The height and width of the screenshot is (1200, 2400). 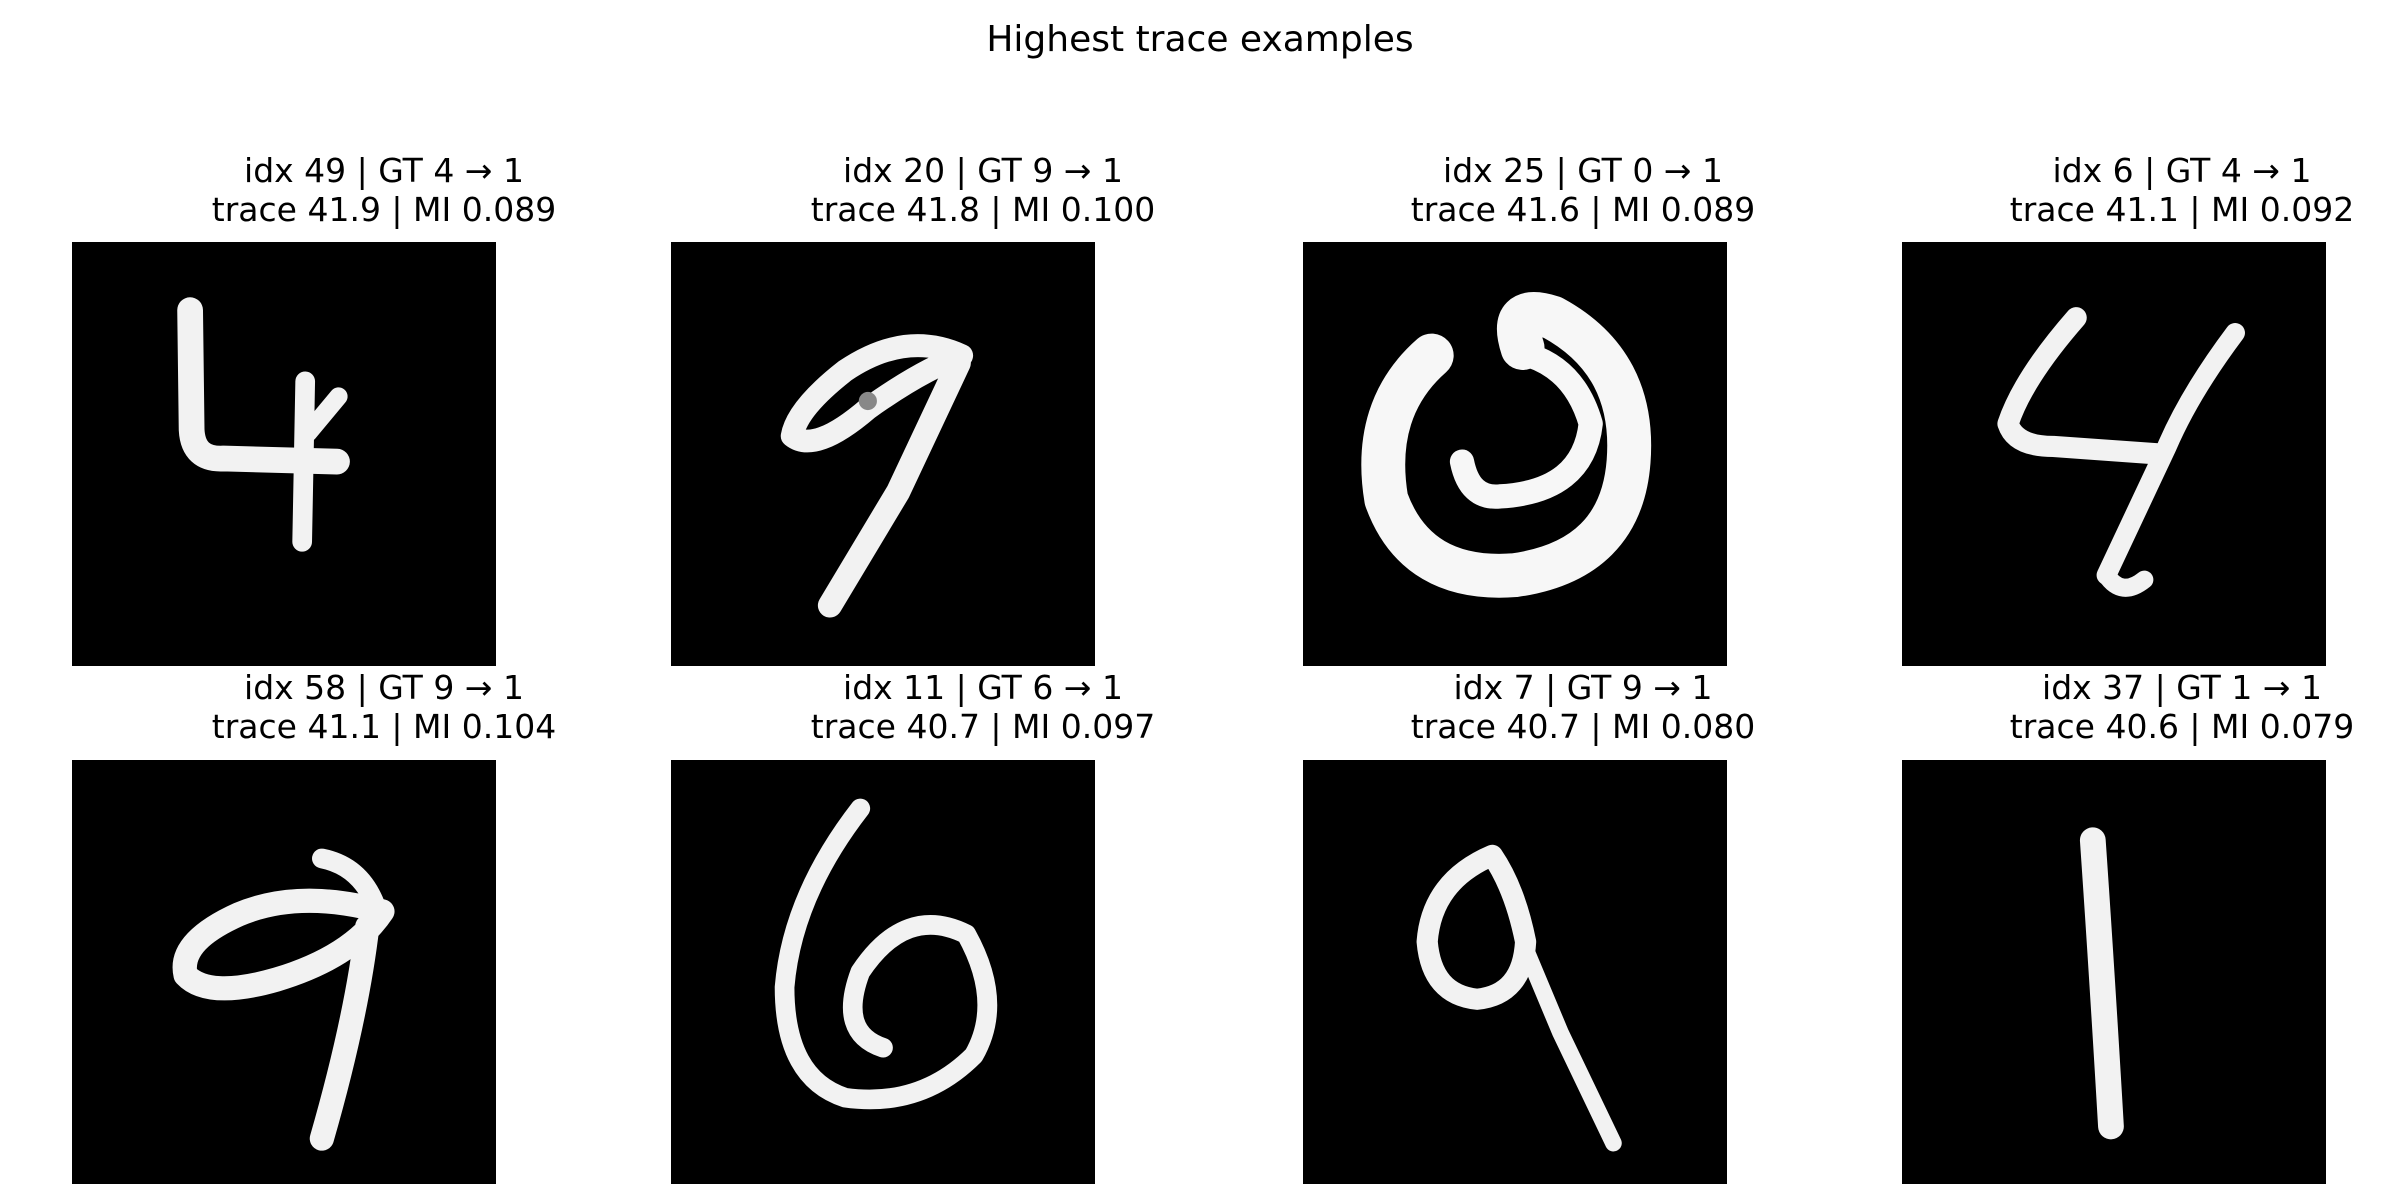 What do you see at coordinates (983, 209) in the screenshot?
I see `example-2-line-2: trace 41.8 | MI 0.100` at bounding box center [983, 209].